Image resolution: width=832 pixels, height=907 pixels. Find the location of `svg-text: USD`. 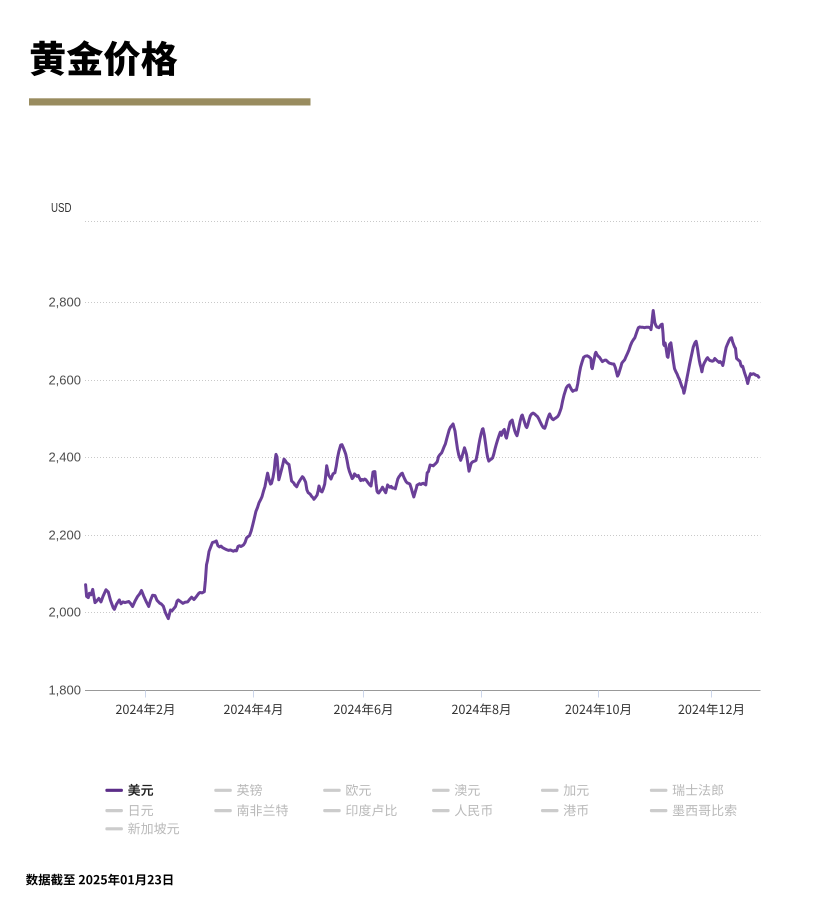

svg-text: USD is located at coordinates (61, 207).